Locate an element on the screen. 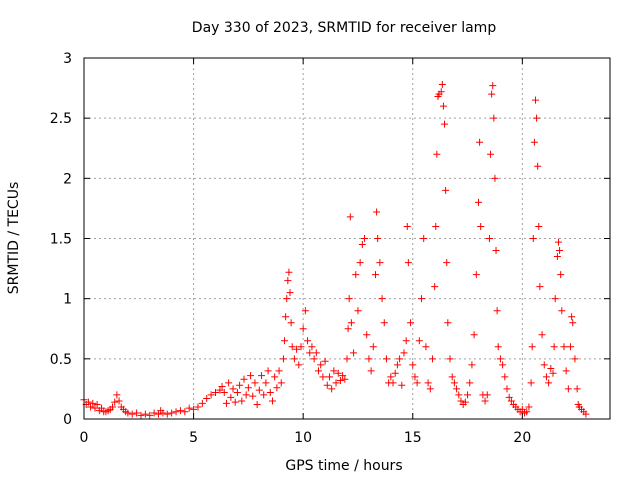 This screenshot has height=480, width=640. y-tick-label: 1.5 is located at coordinates (61, 240).